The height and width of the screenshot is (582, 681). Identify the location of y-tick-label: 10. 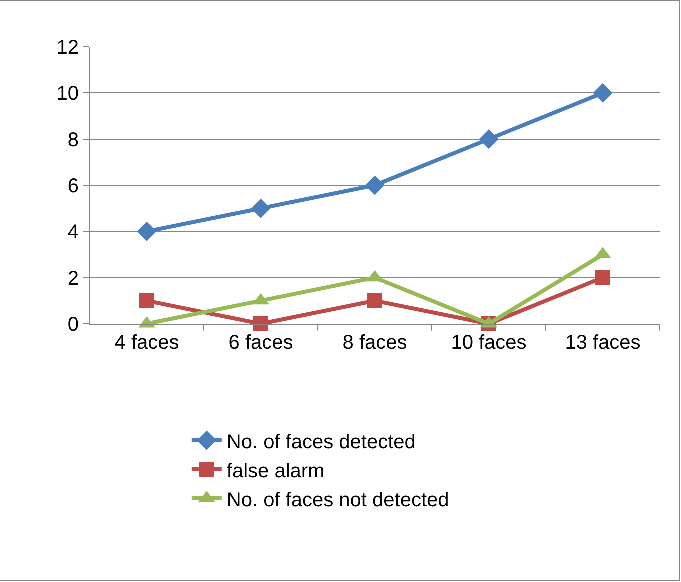
(67, 94).